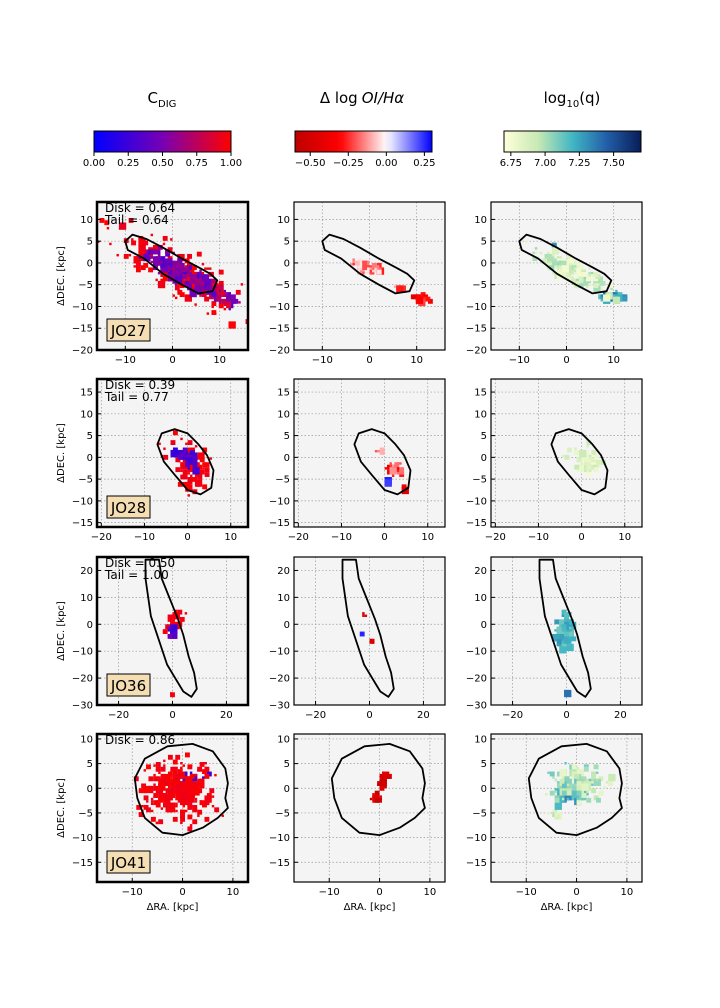  Describe the element at coordinates (61, 453) in the screenshot. I see `y-axis-label: ΔDEC. [kpc]` at that location.